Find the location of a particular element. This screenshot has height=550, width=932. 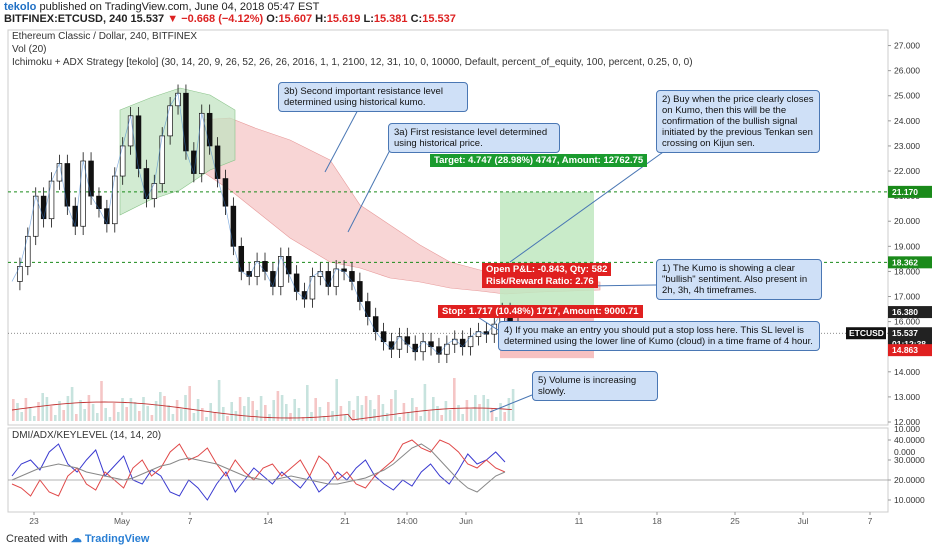

entry-tag-bg is located at coordinates (910, 312).